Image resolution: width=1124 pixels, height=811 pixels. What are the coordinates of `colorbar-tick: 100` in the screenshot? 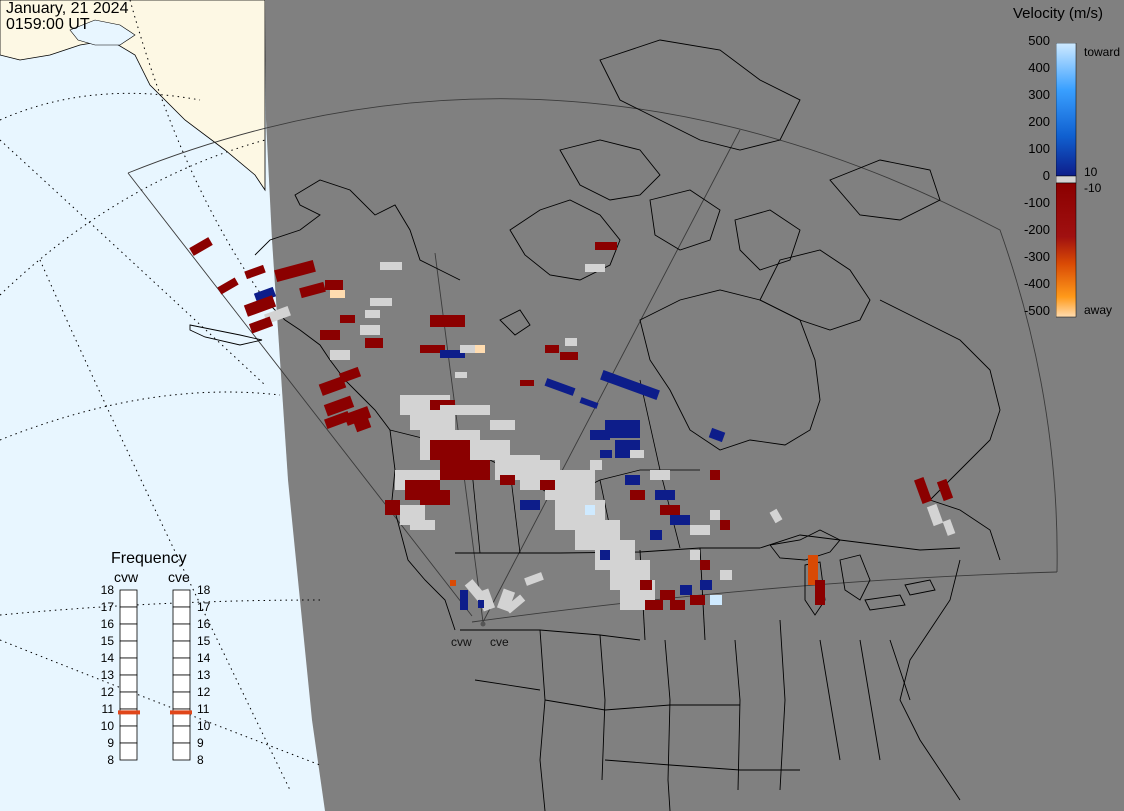 It's located at (1039, 148).